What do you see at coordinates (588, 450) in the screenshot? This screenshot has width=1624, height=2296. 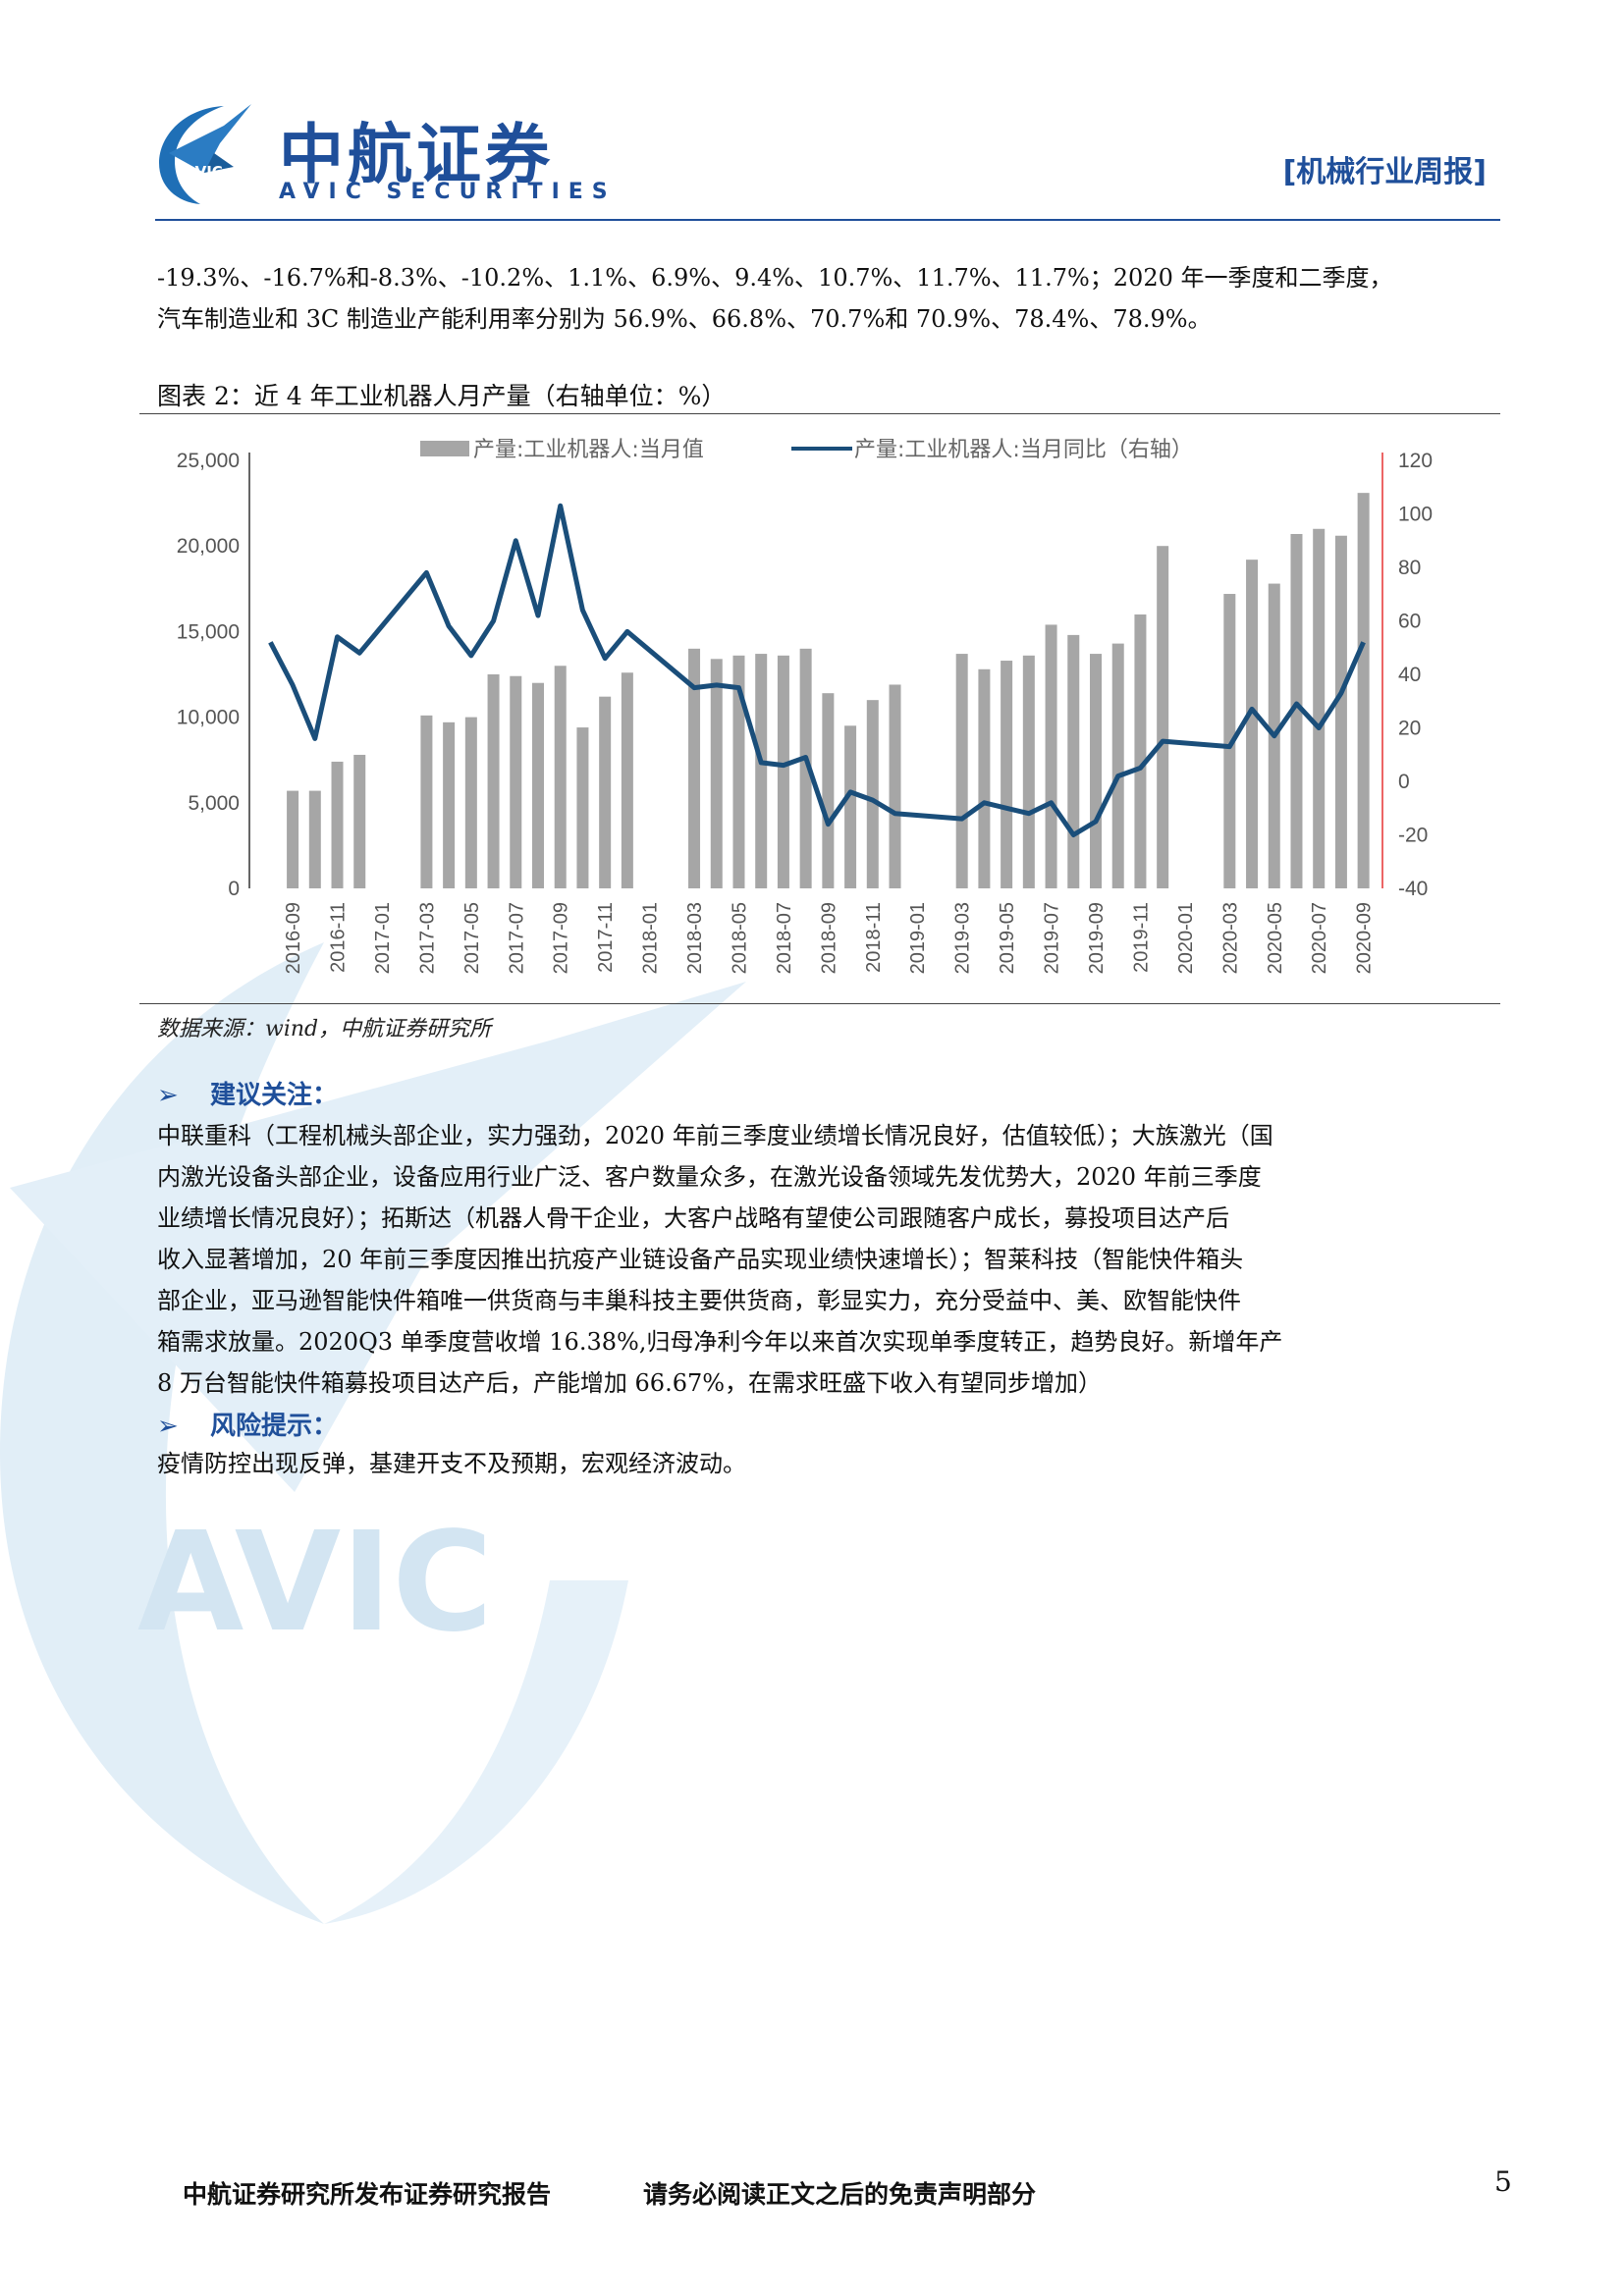 I see `legend-bar-label: 产量:工业机器人:当月值` at bounding box center [588, 450].